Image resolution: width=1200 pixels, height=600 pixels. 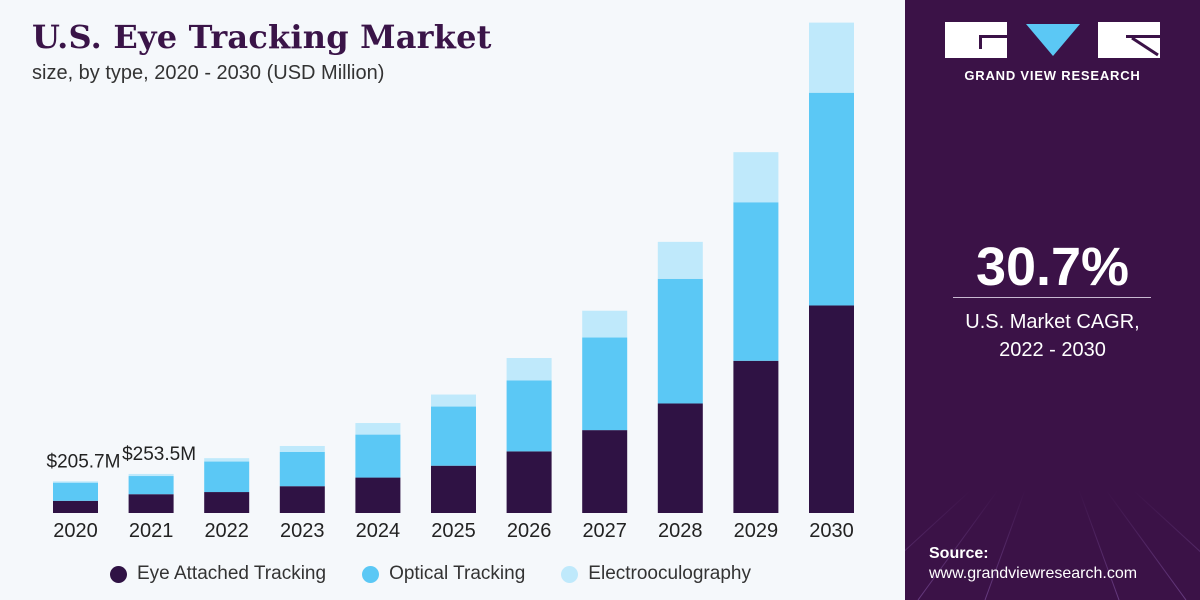 I want to click on legend-label-optical: Optical Tracking, so click(x=457, y=573).